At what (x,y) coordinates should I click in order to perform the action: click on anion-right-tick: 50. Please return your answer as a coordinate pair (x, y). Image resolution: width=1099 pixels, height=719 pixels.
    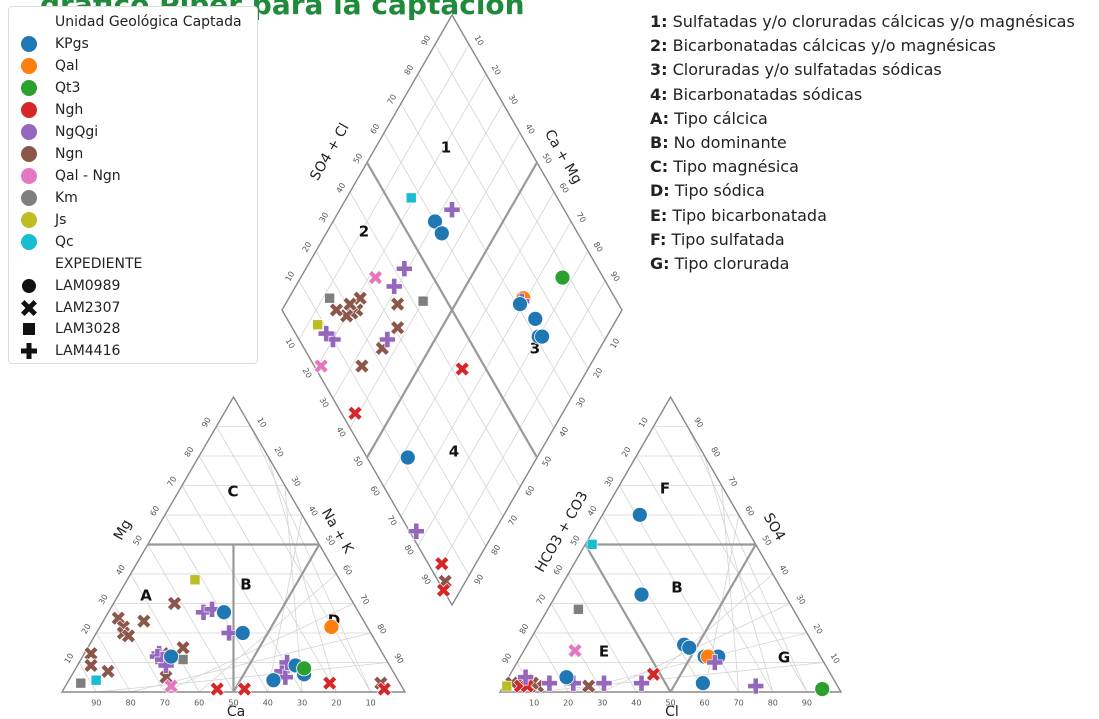
    Looking at the image, I should click on (766, 540).